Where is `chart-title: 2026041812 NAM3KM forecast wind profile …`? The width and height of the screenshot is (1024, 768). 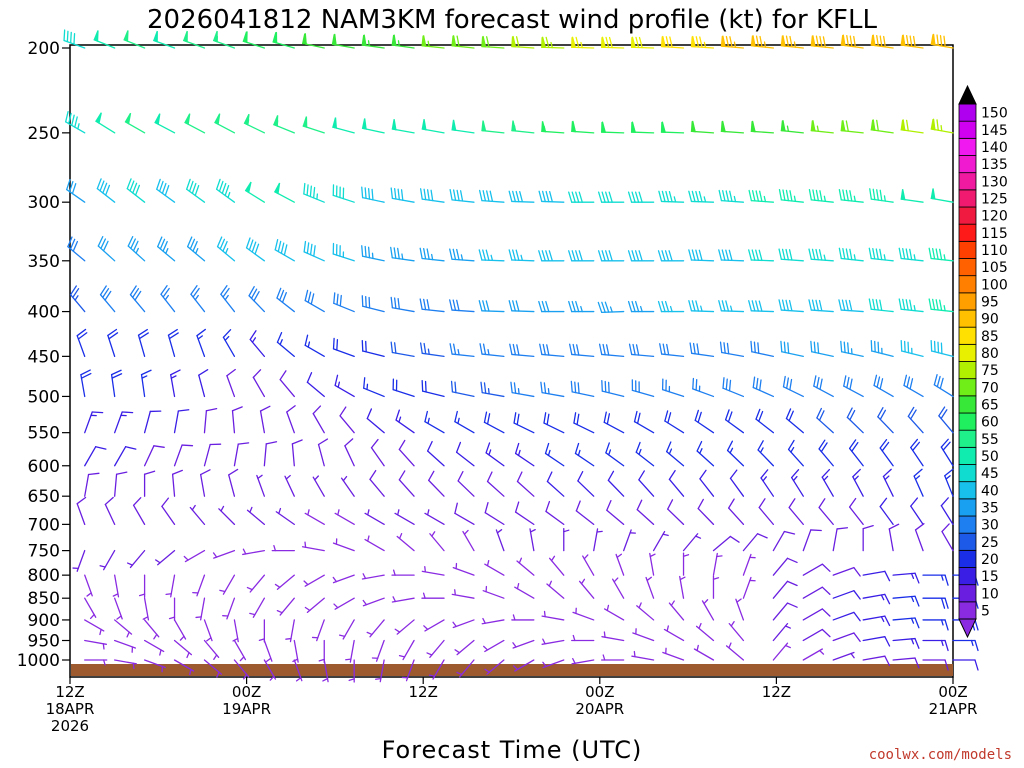 chart-title: 2026041812 NAM3KM forecast wind profile … is located at coordinates (512, 20).